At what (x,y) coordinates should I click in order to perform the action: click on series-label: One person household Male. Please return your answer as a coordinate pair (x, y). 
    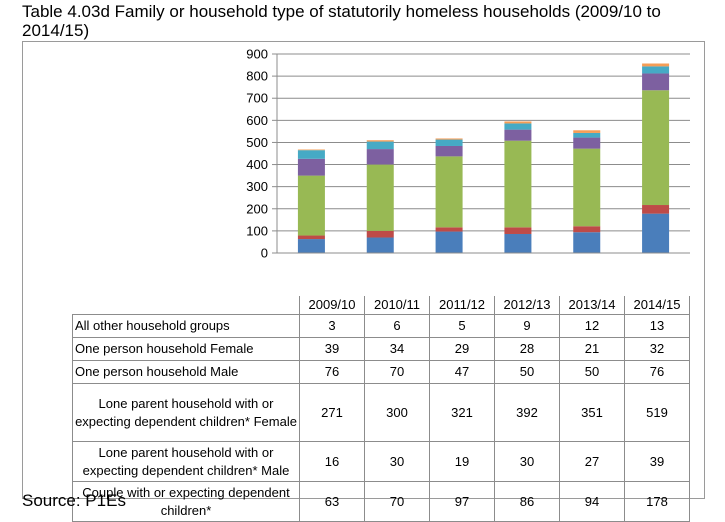
    Looking at the image, I should click on (186, 372).